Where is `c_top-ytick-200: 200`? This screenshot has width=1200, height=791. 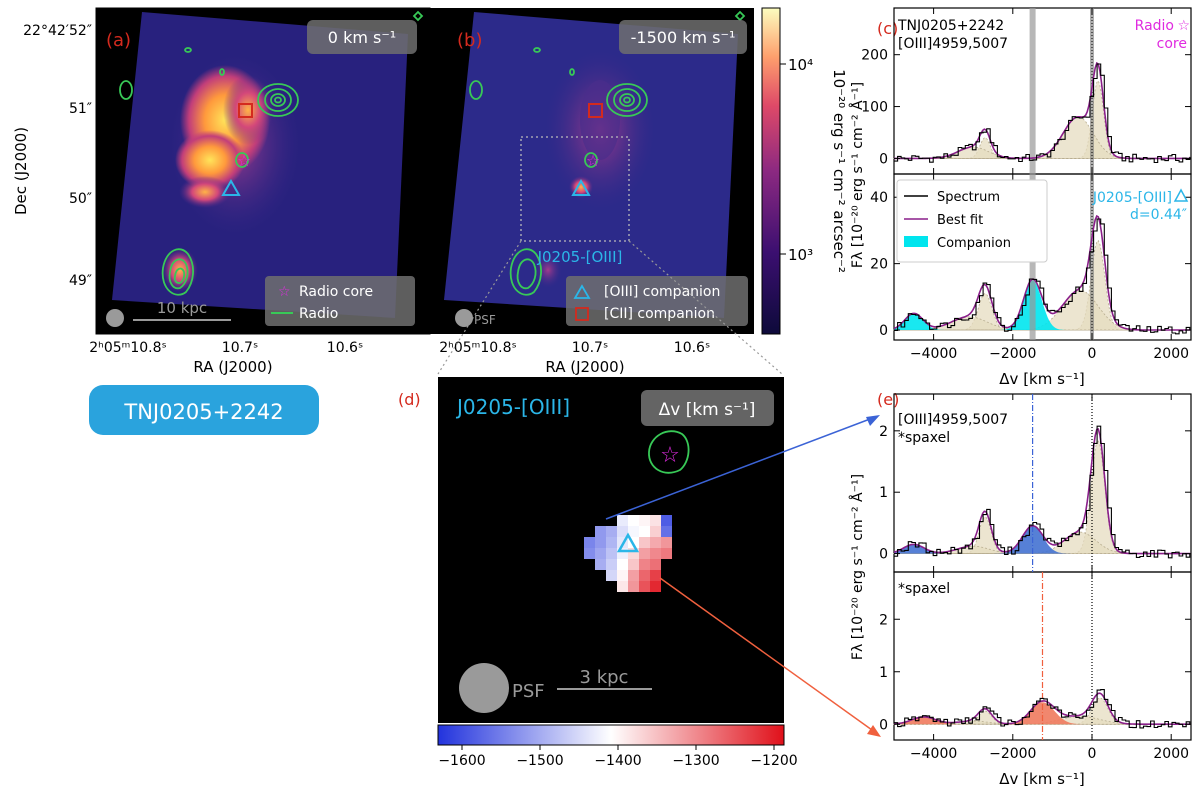 c_top-ytick-200: 200 is located at coordinates (874, 56).